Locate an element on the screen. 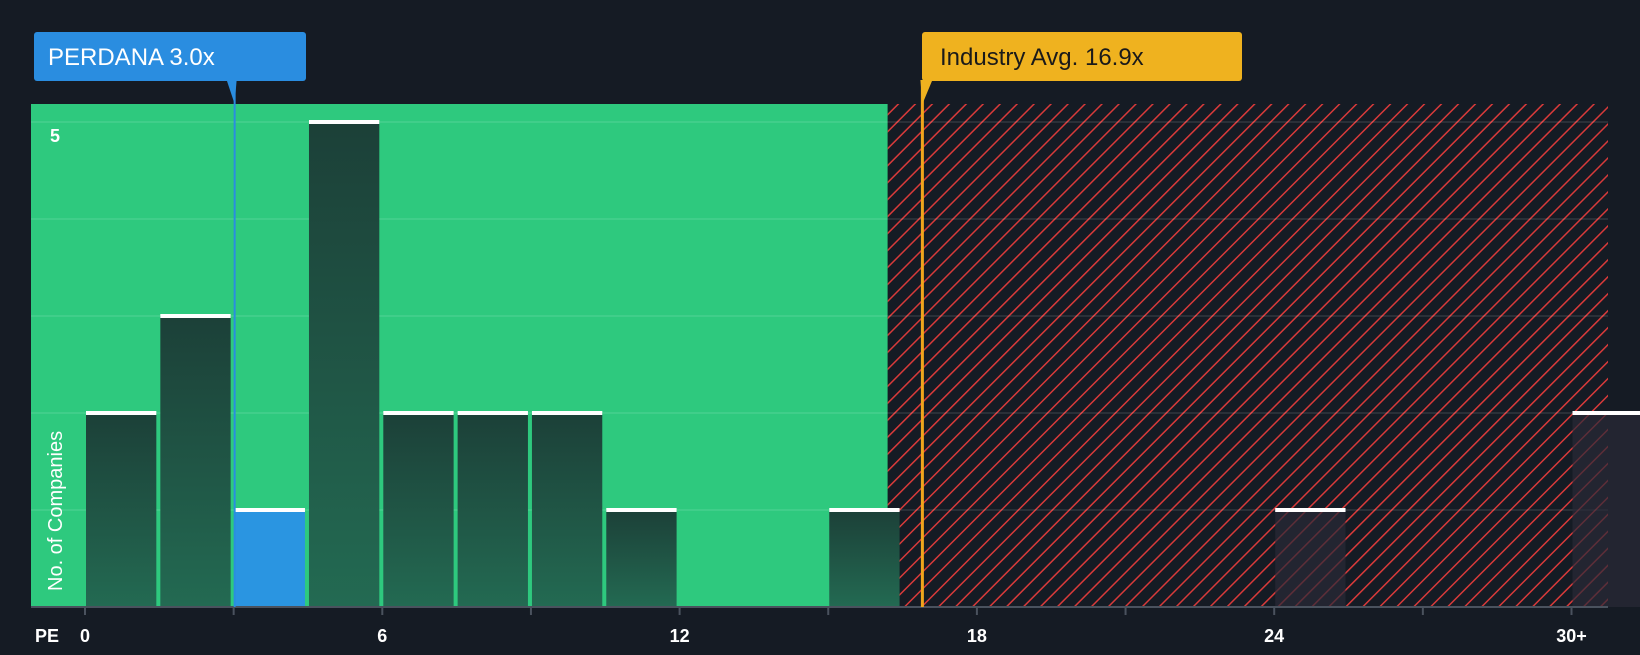 Image resolution: width=1640 pixels, height=655 pixels. industry-label-pointer is located at coordinates (926, 92).